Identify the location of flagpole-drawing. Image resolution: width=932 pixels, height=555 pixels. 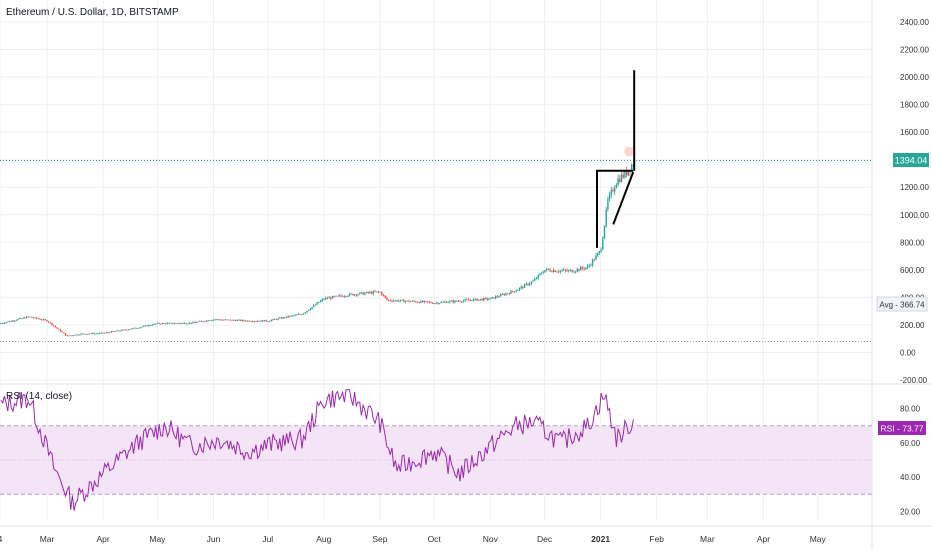
(615, 208).